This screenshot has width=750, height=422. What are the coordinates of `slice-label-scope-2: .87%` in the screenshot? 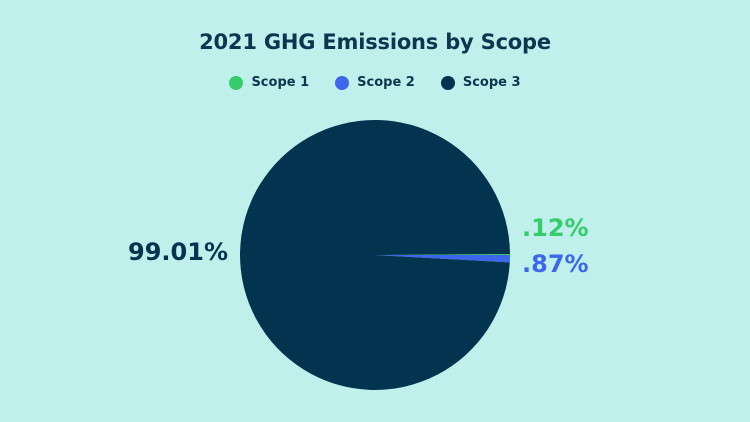 It's located at (555, 264).